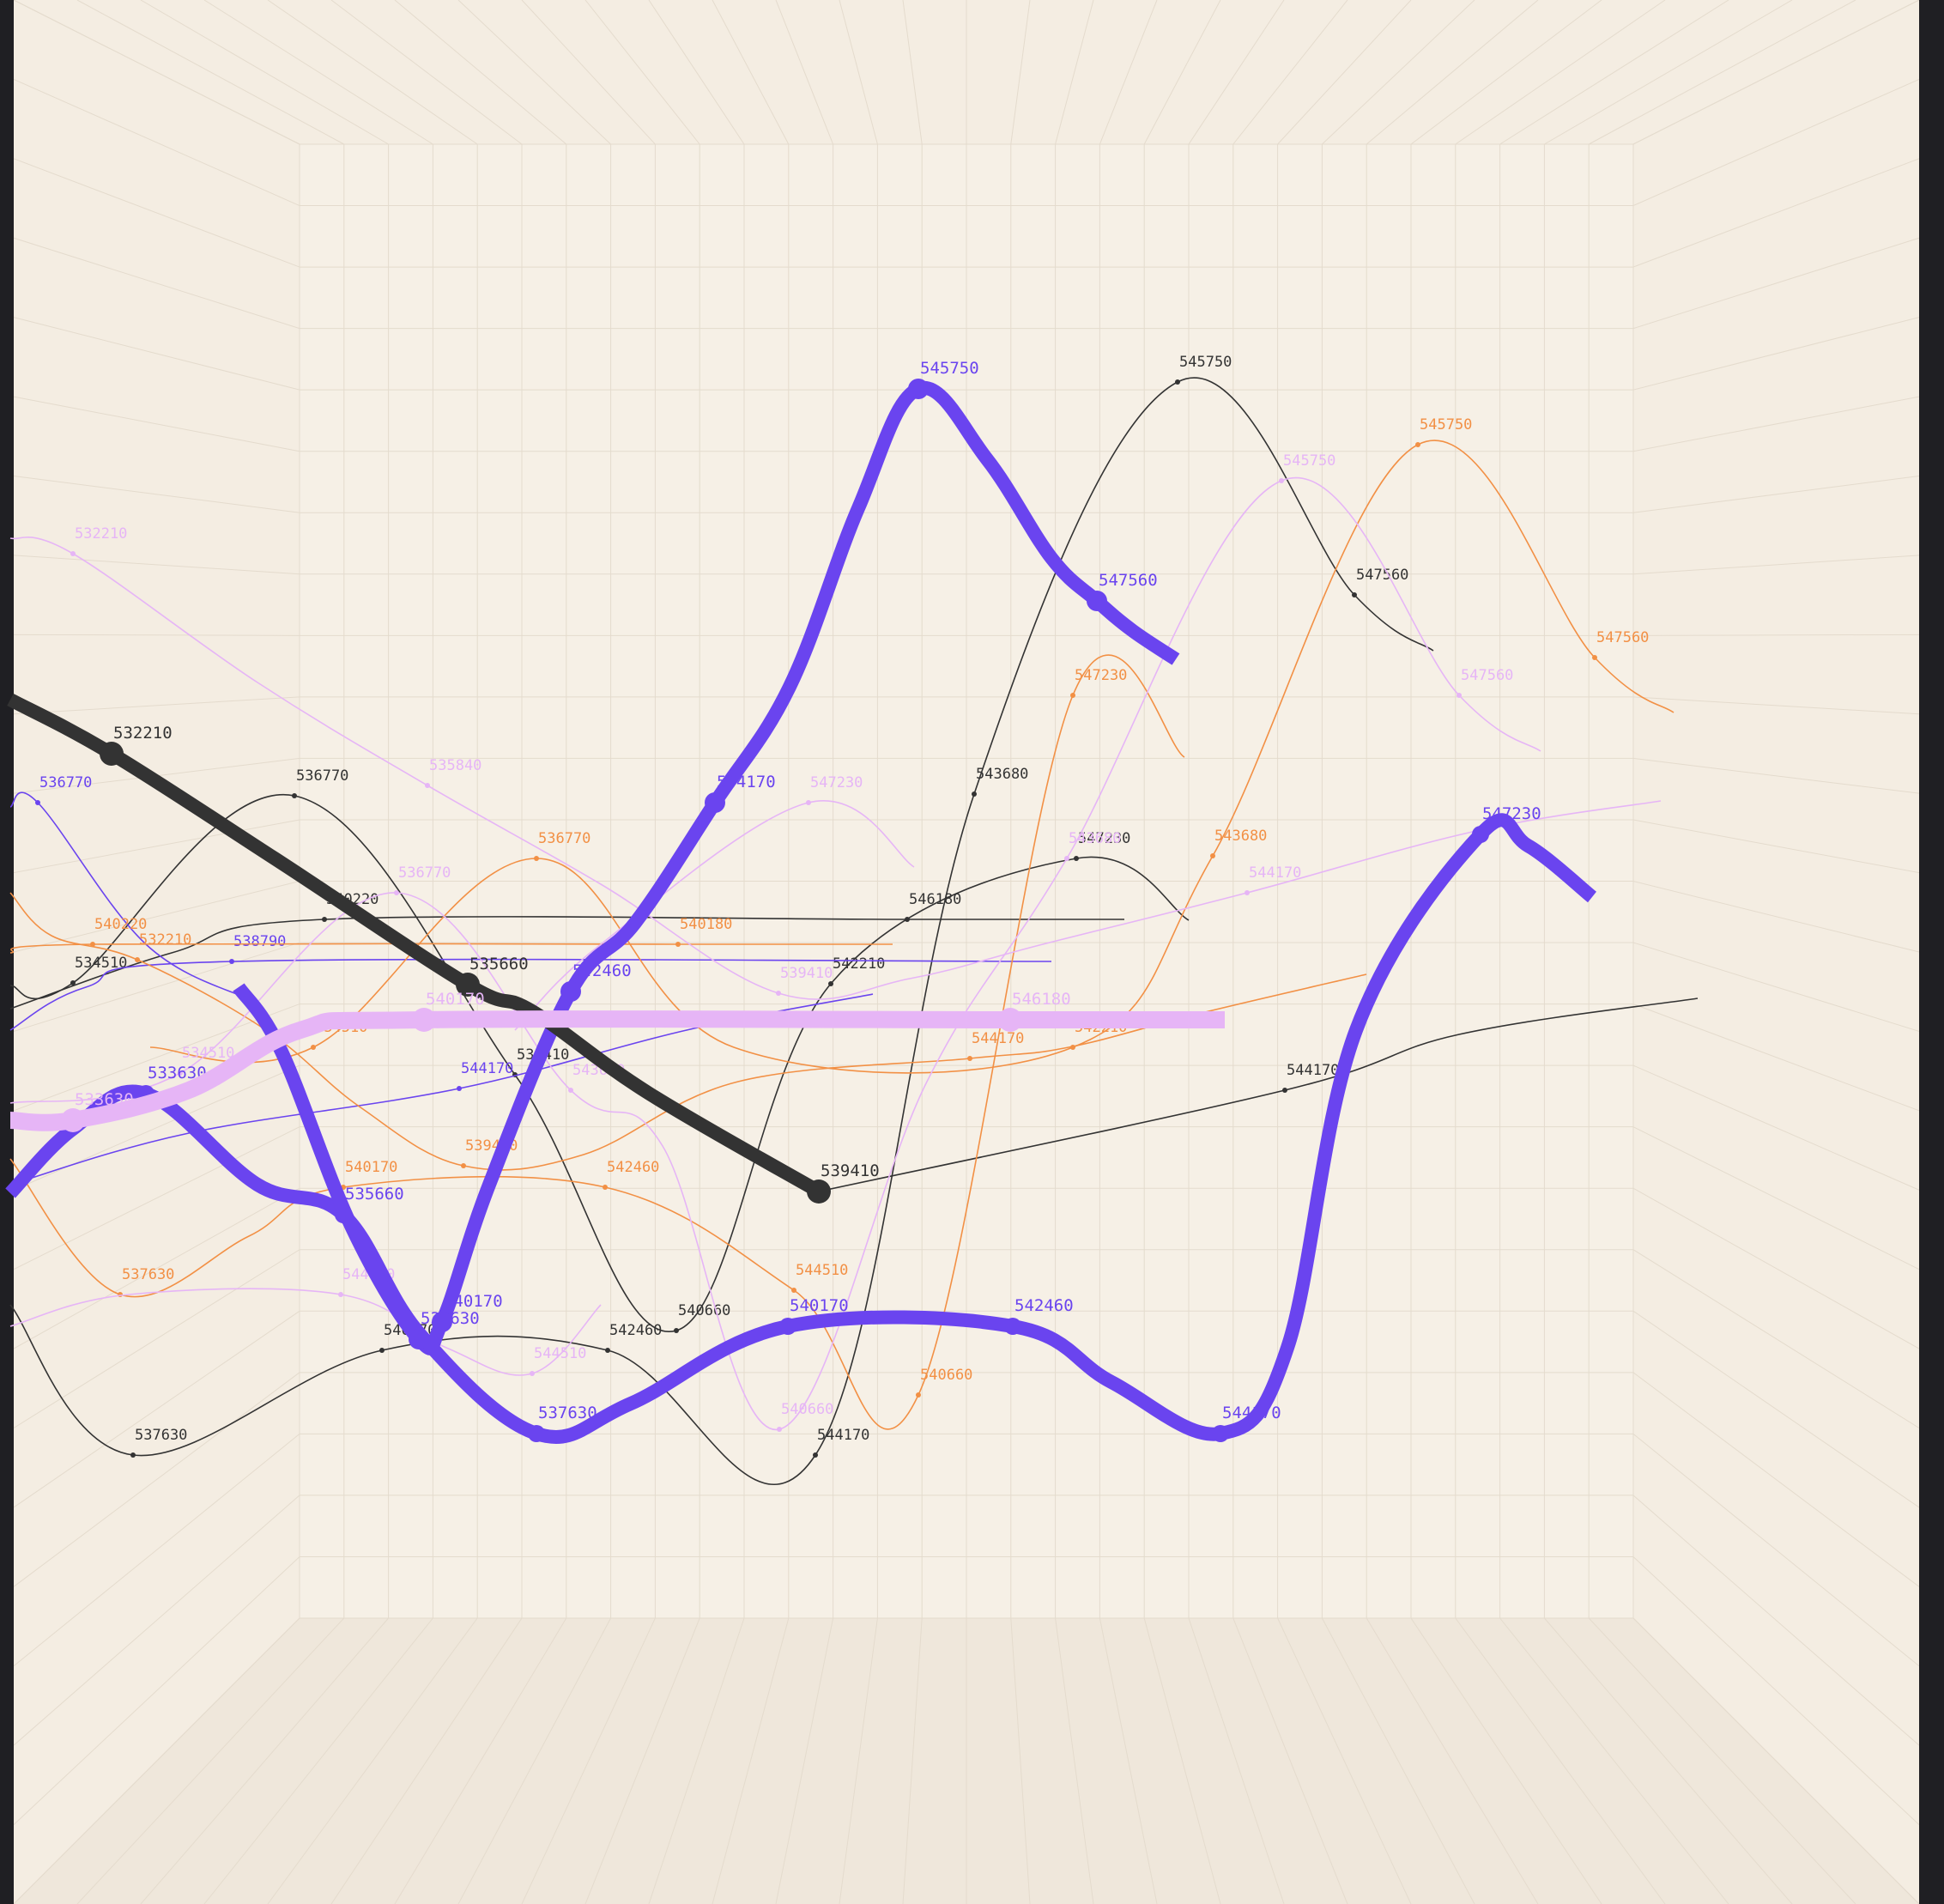 The image size is (1944, 1904). I want to click on data-label: 532210, so click(101, 534).